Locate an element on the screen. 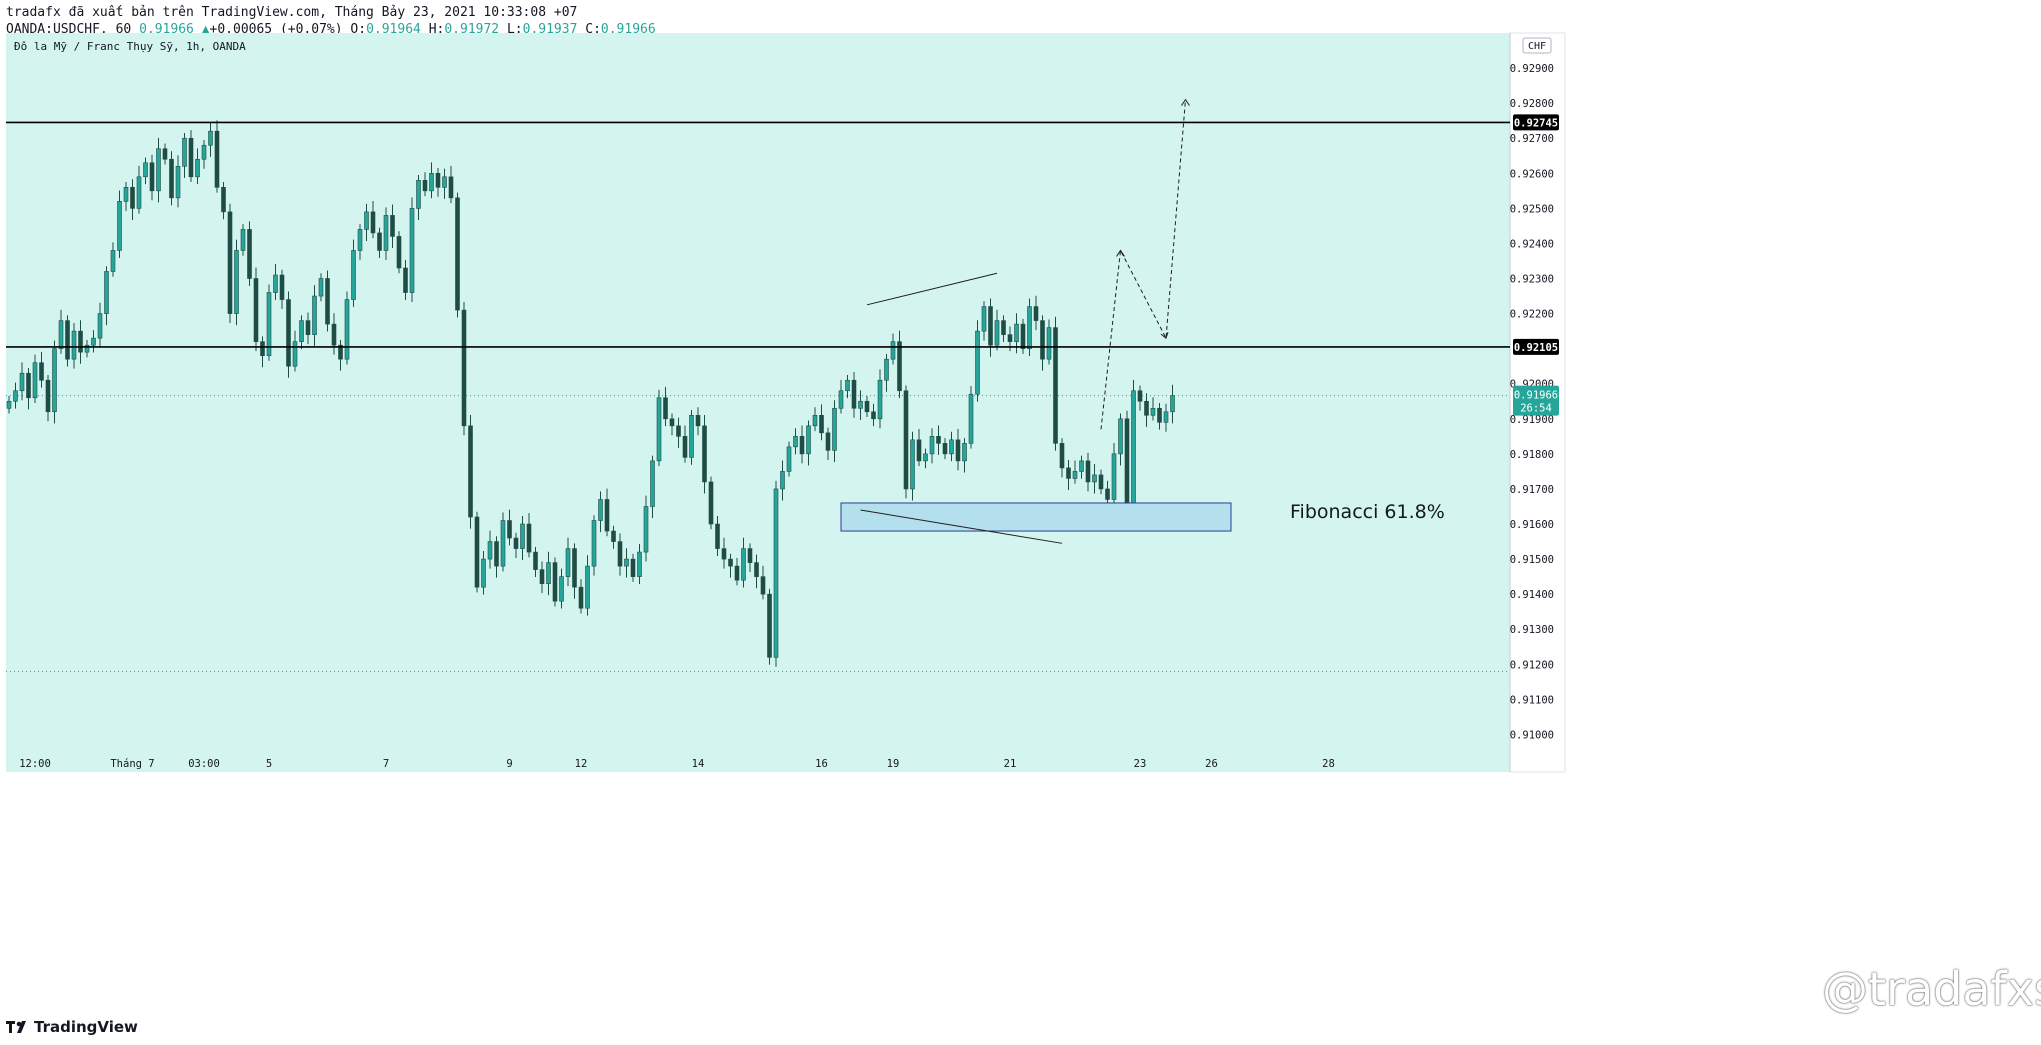 This screenshot has width=2041, height=1045. fib-zone-box is located at coordinates (1036, 517).